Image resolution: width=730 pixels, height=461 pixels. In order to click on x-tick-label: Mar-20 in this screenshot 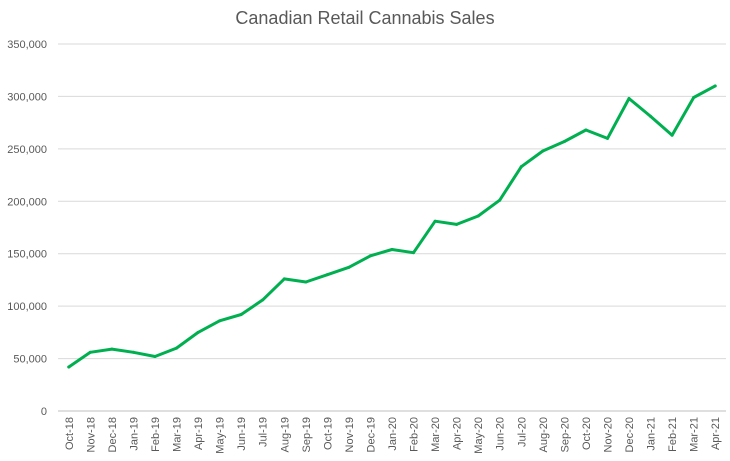, I will do `click(436, 434)`.